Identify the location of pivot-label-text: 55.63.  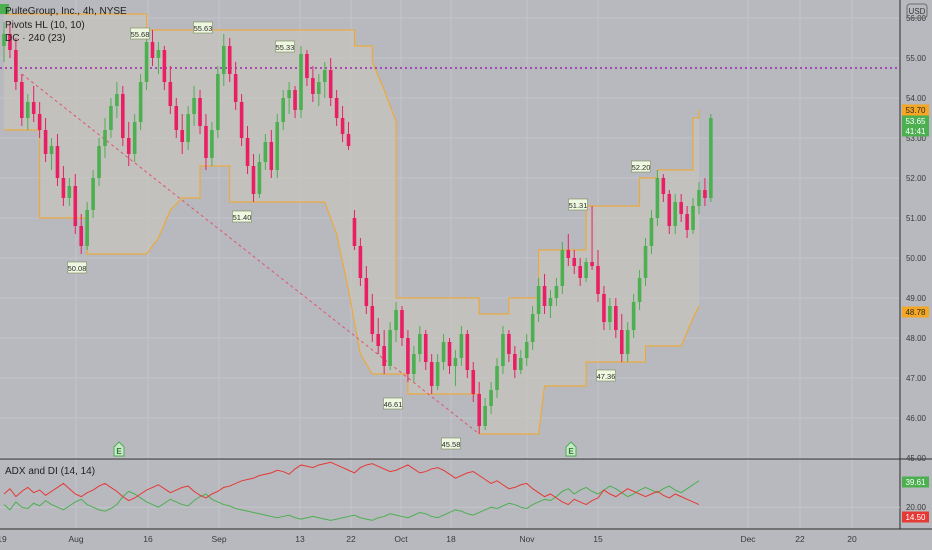
(203, 28).